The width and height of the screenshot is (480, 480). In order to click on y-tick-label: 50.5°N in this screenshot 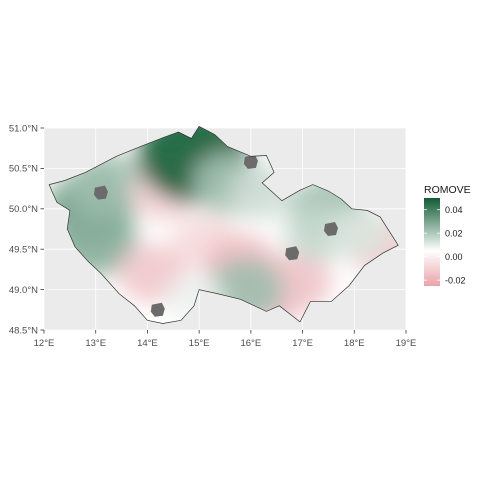, I will do `click(23, 169)`.